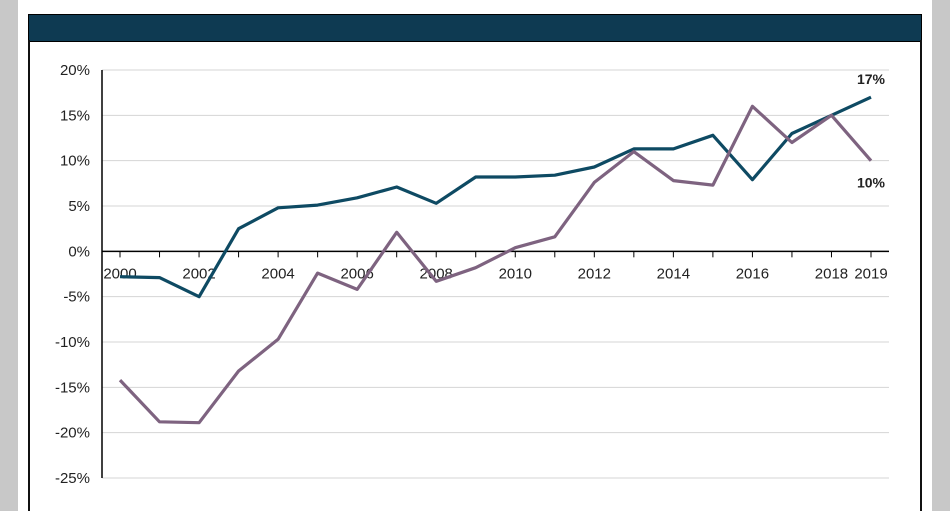 The width and height of the screenshot is (950, 511). Describe the element at coordinates (79, 206) in the screenshot. I see `y-tick-label: 5%` at that location.